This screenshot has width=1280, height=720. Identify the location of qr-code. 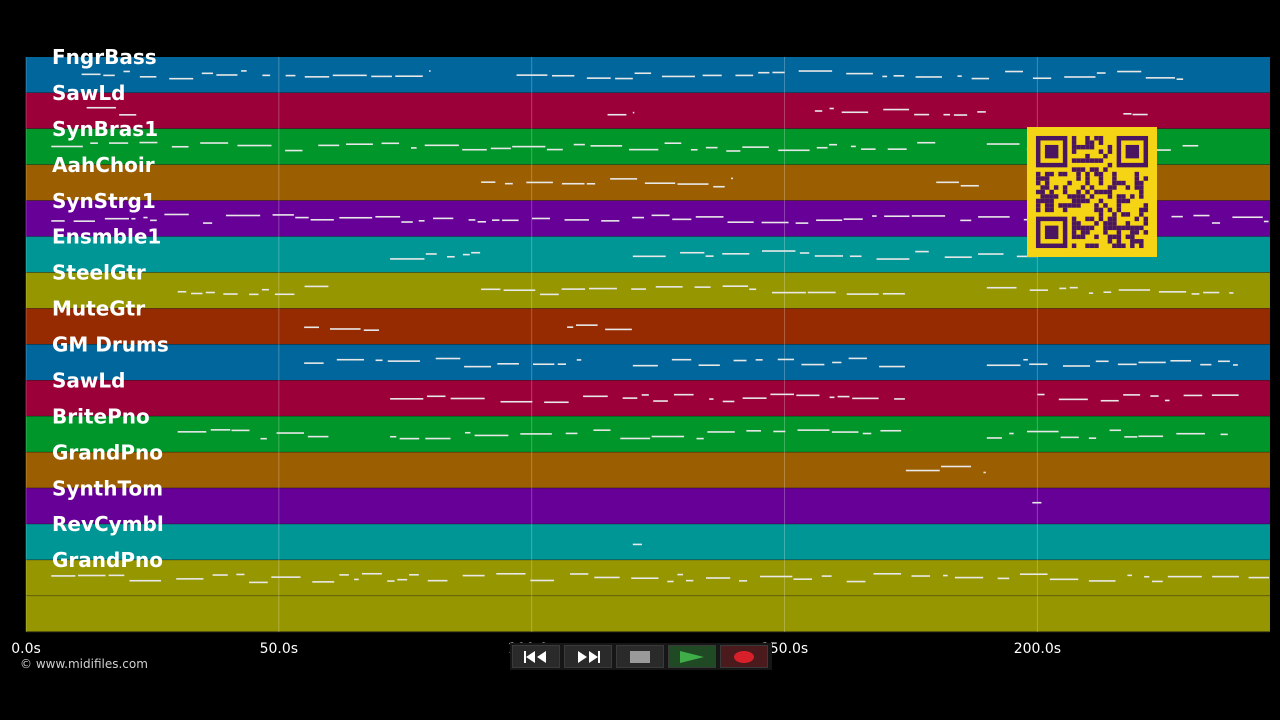
(1092, 192).